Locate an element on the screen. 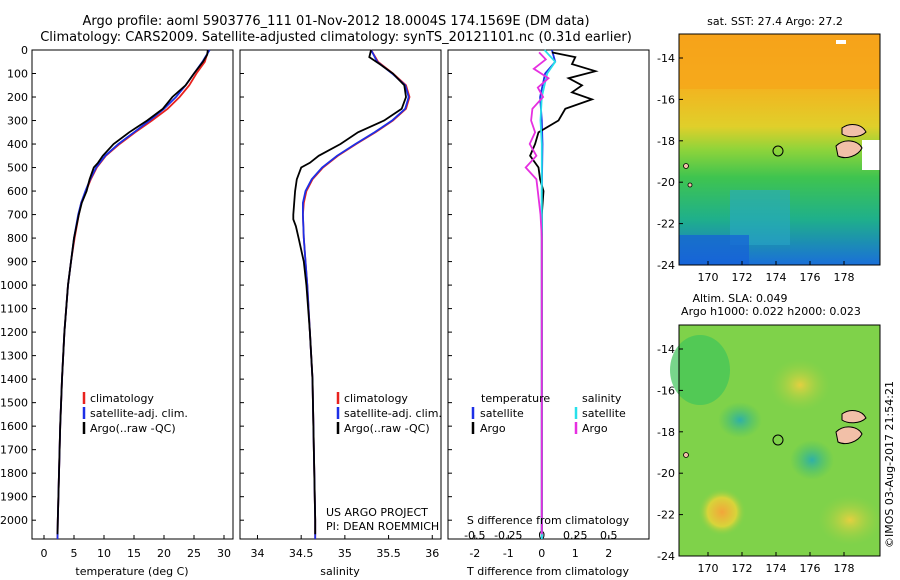  depth-tick-label: 400 is located at coordinates (17, 144).